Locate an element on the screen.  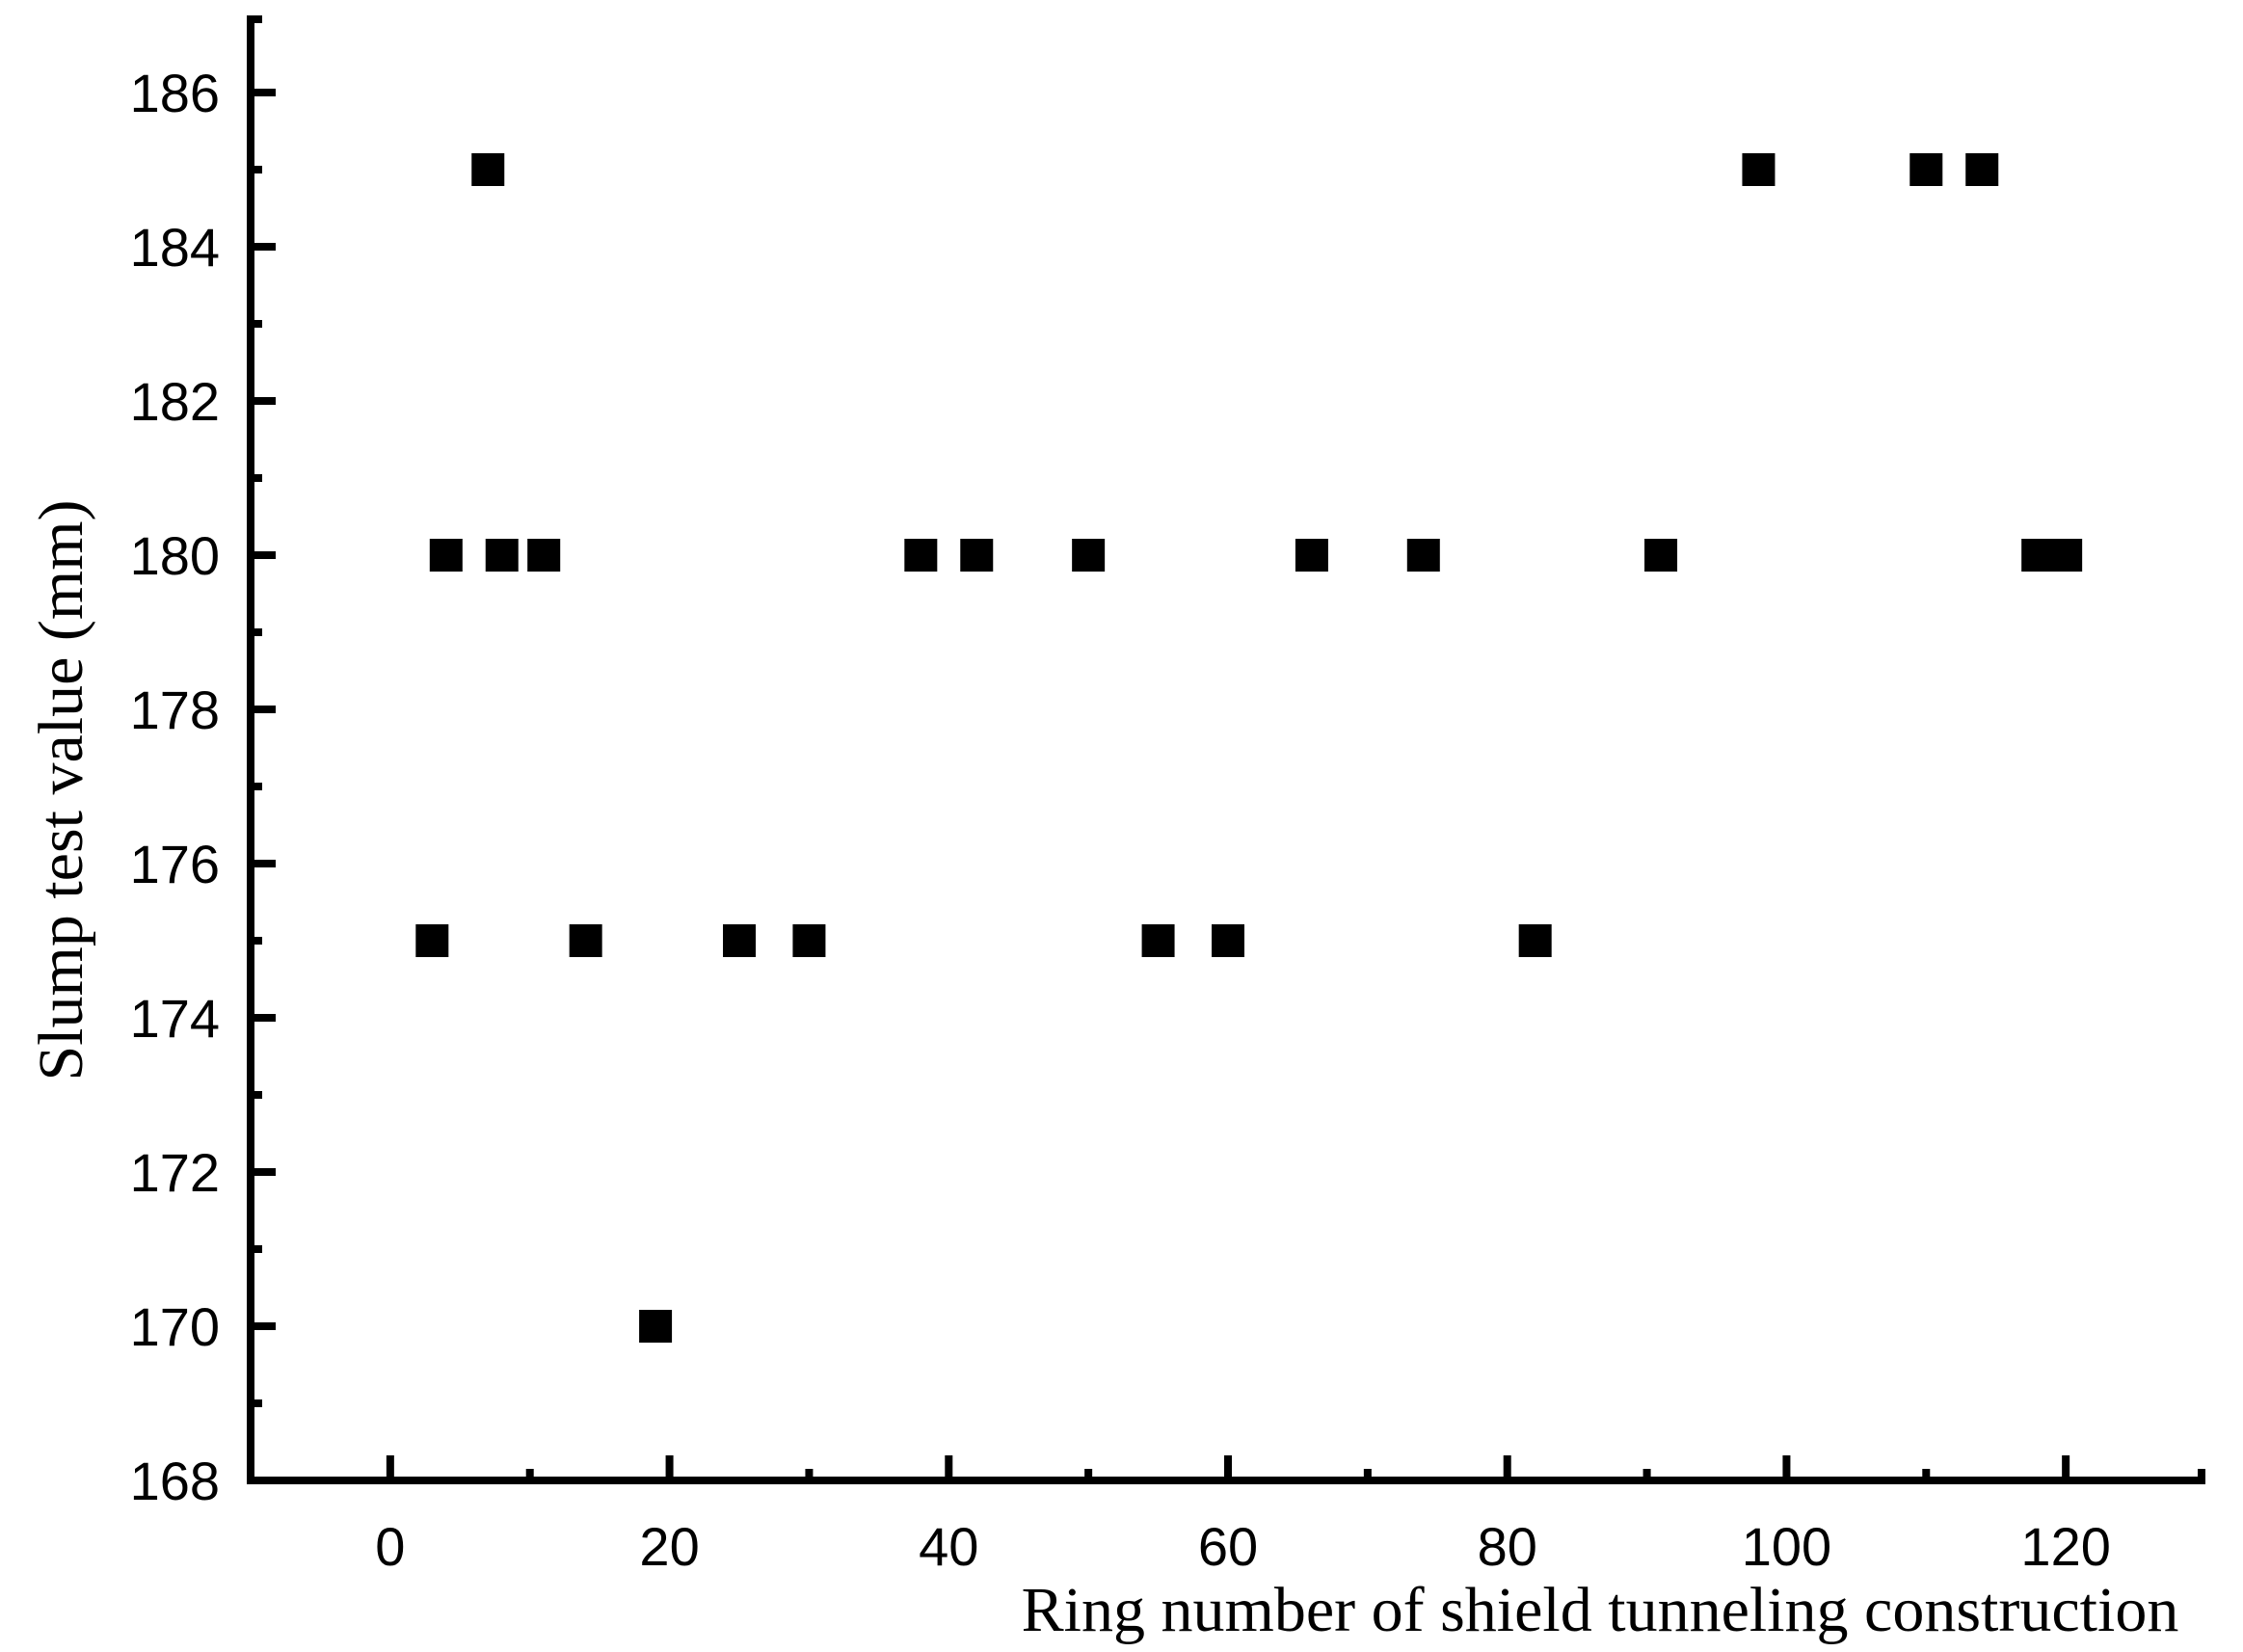
x-tick-label: 80 is located at coordinates (1507, 1546).